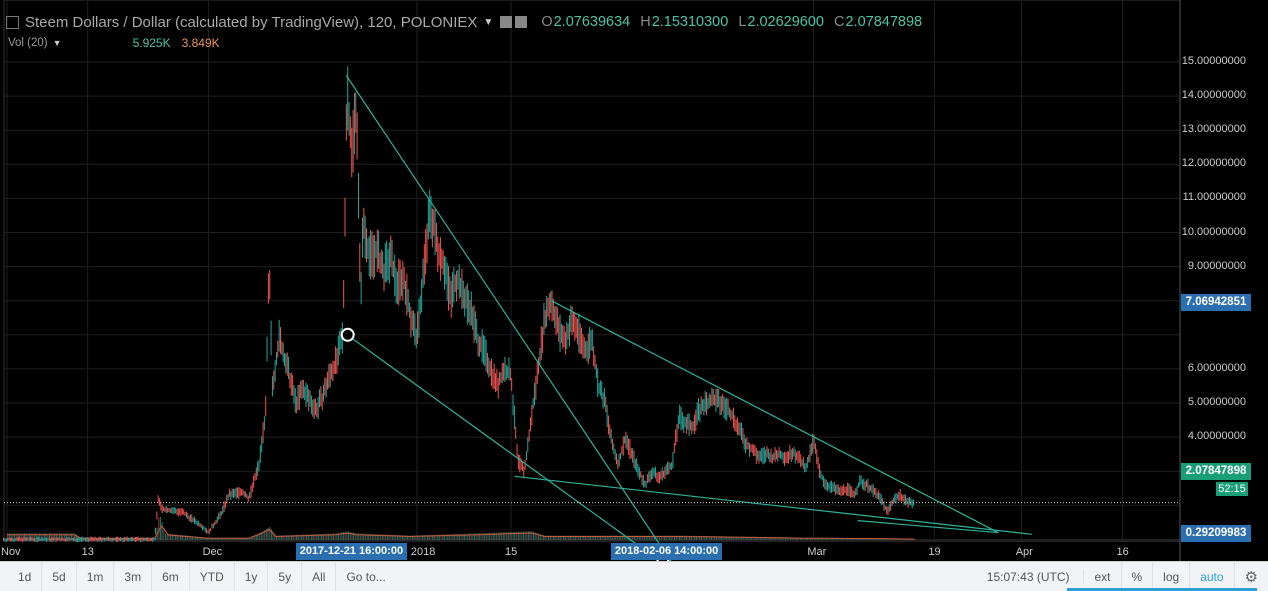  I want to click on close-icon, so click(117, 43).